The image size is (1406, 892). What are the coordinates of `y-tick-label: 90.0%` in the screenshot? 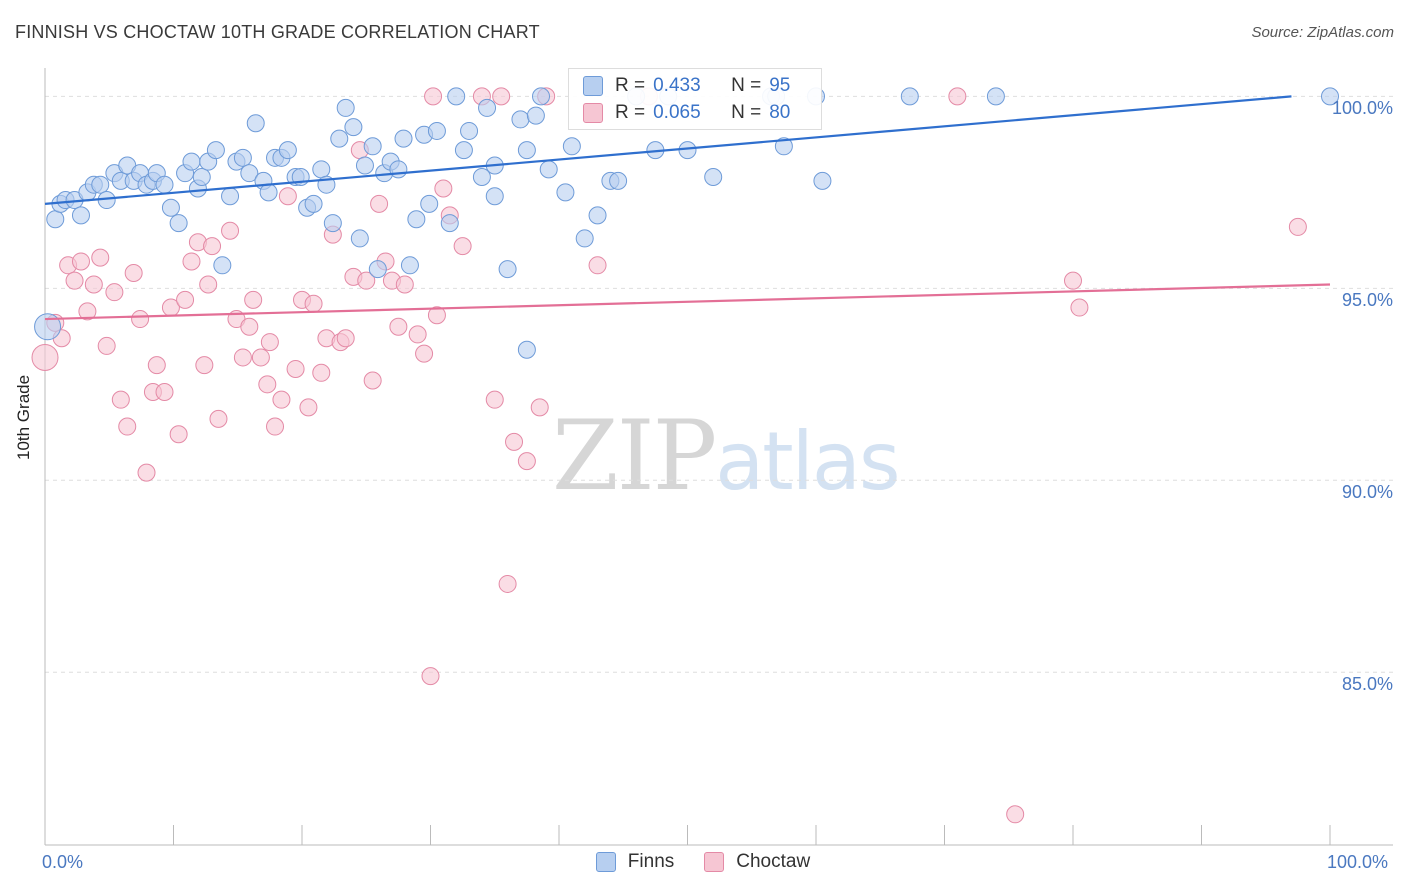 It's located at (1367, 492).